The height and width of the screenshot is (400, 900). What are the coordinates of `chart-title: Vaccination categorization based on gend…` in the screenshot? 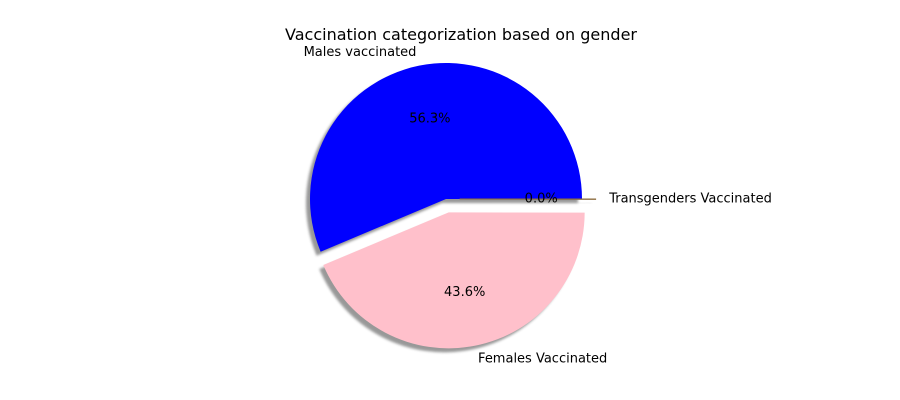 It's located at (461, 34).